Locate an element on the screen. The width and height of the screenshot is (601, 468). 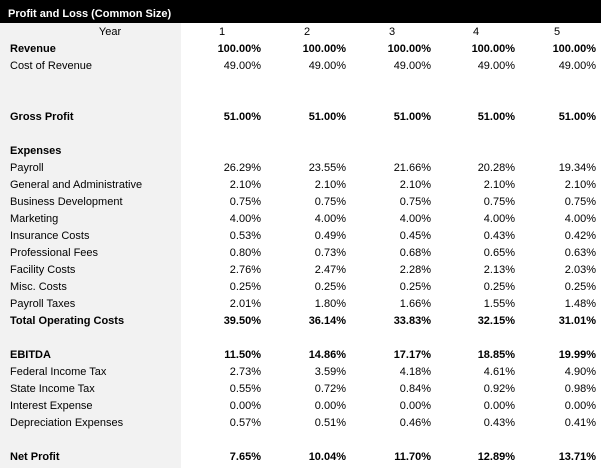
table-row: EBITDA 11.50% 14.86% 17.17% 18.85% 19.99% is located at coordinates (300, 355).